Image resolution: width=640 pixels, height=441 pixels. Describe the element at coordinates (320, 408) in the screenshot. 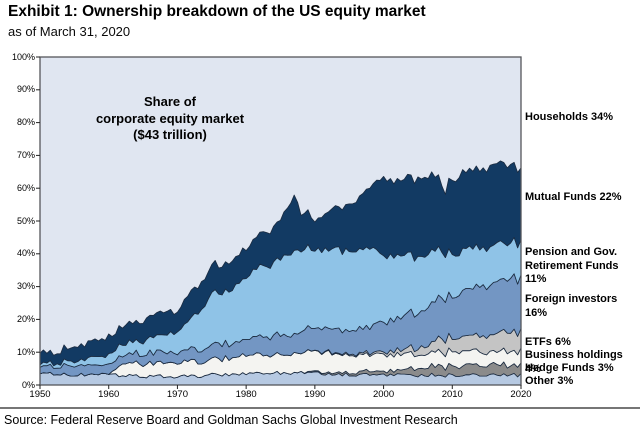

I see `footer-divider` at that location.